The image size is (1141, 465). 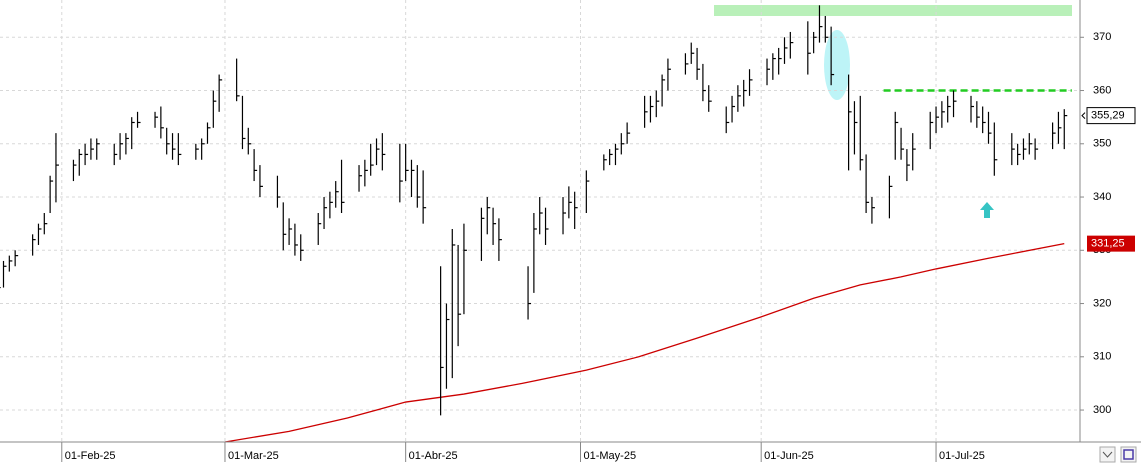 What do you see at coordinates (610, 456) in the screenshot?
I see `x-tick-label: 01-May-25` at bounding box center [610, 456].